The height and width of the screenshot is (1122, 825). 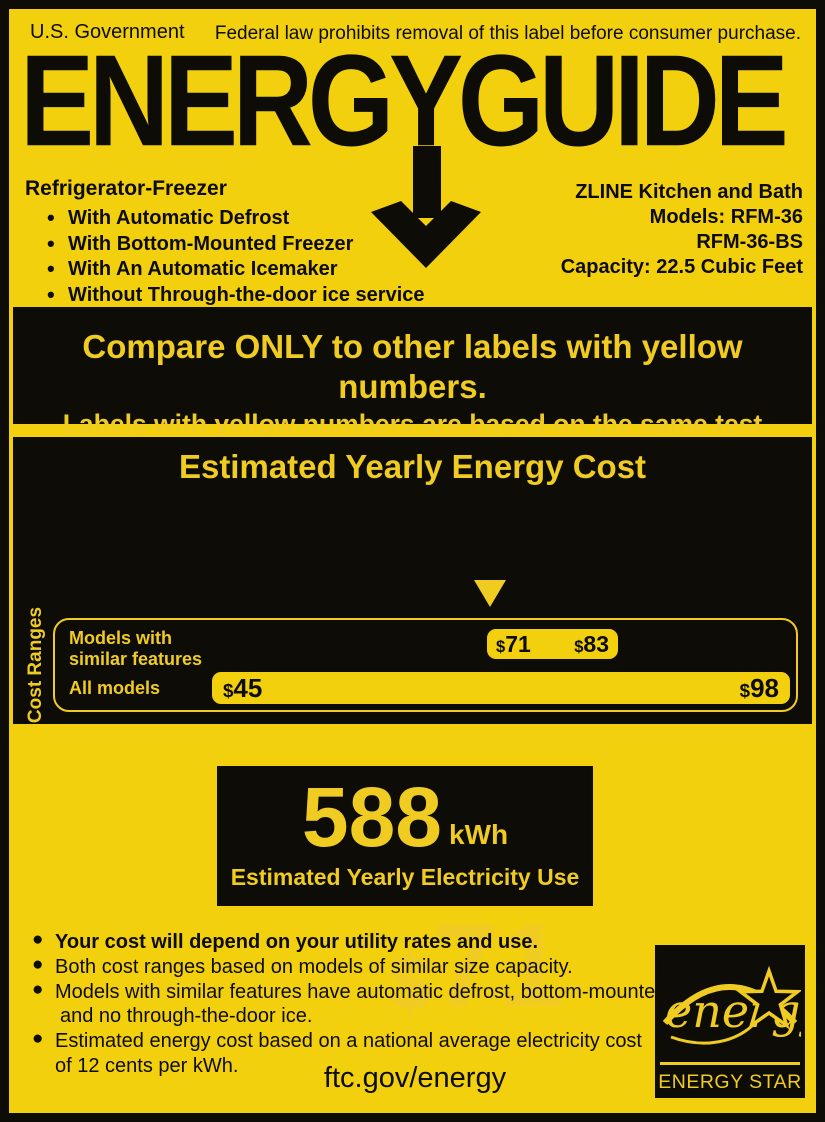 I want to click on similar-models-label: Models with similar features, so click(x=136, y=648).